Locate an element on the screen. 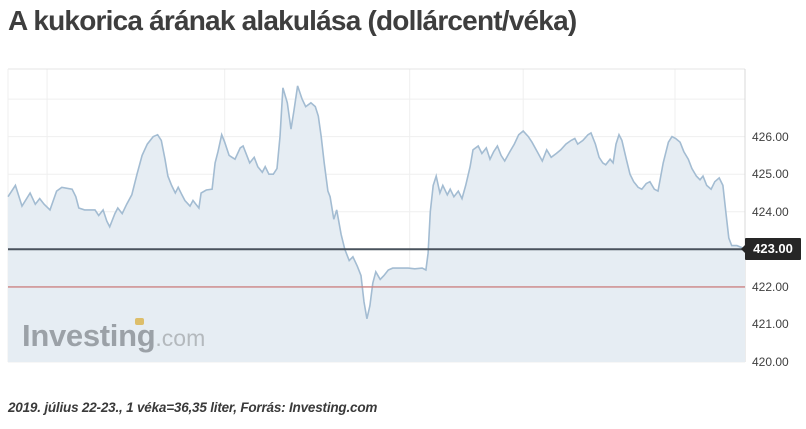  y-tick-label: 422.00 is located at coordinates (770, 286).